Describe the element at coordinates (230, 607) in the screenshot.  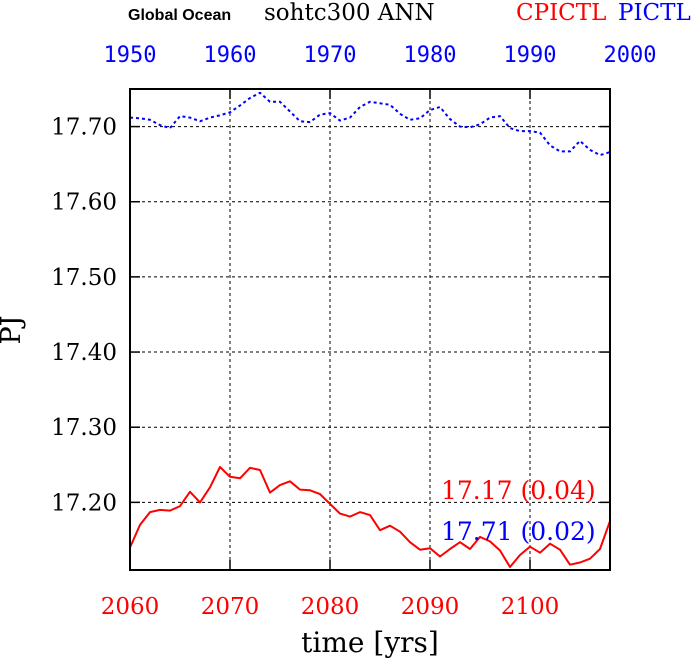
I see `x-bottom-tick-label: 2070` at that location.